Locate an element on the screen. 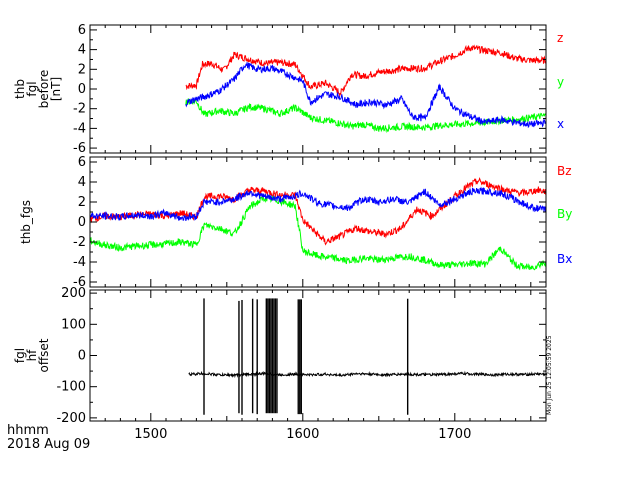  y-tick-label: 100 is located at coordinates (73, 324).